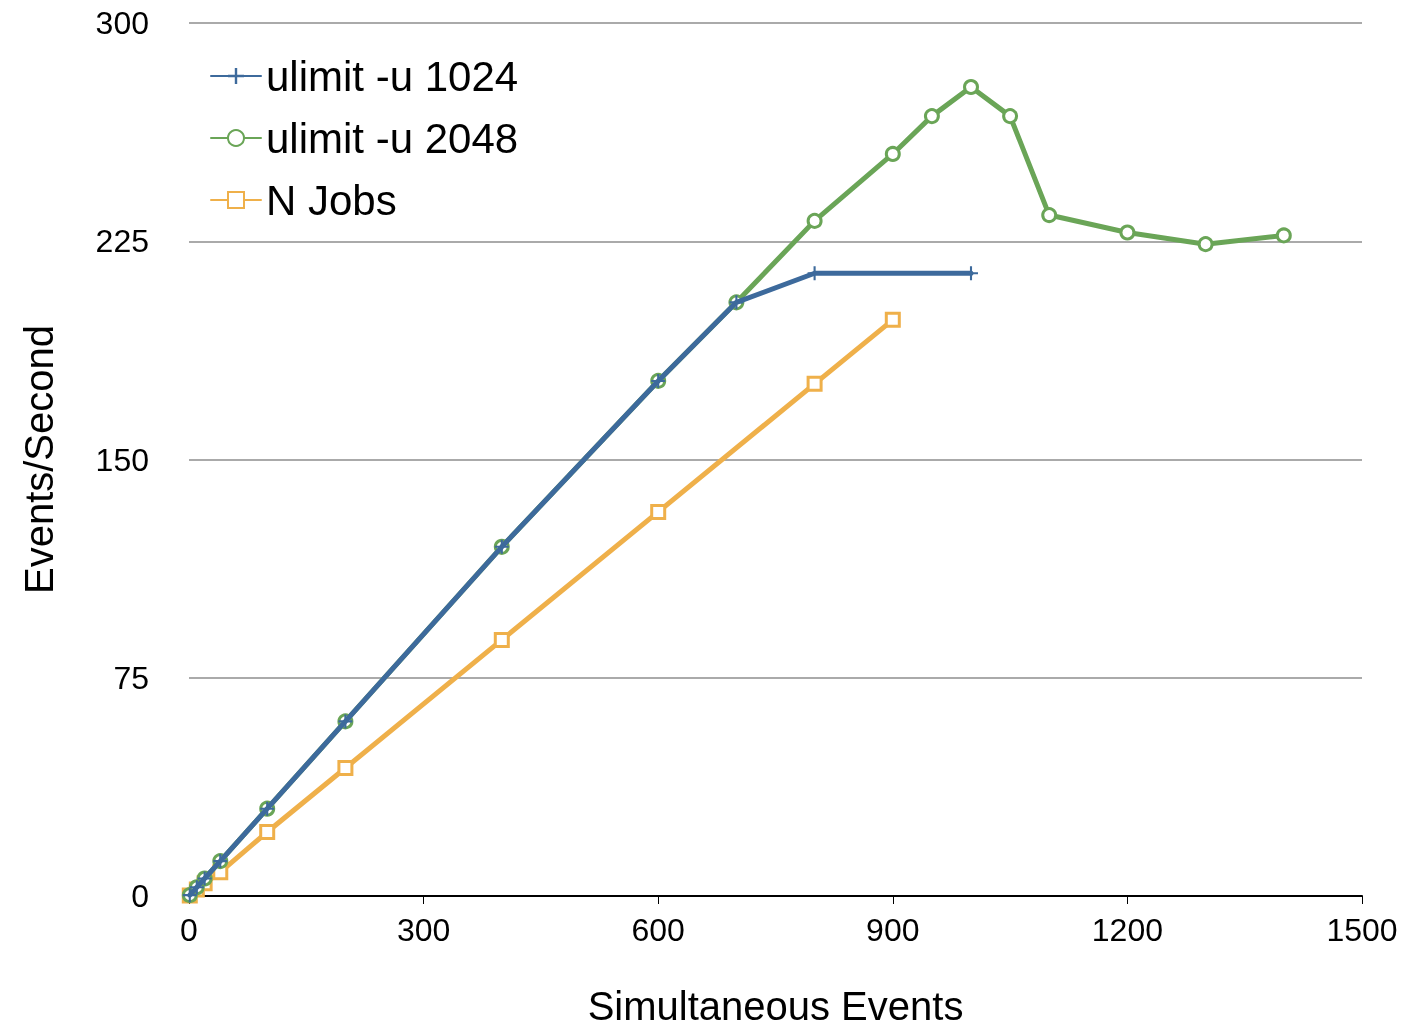 The height and width of the screenshot is (1031, 1405). What do you see at coordinates (392, 76) in the screenshot?
I see `legend-label: ulimit -u 1024` at bounding box center [392, 76].